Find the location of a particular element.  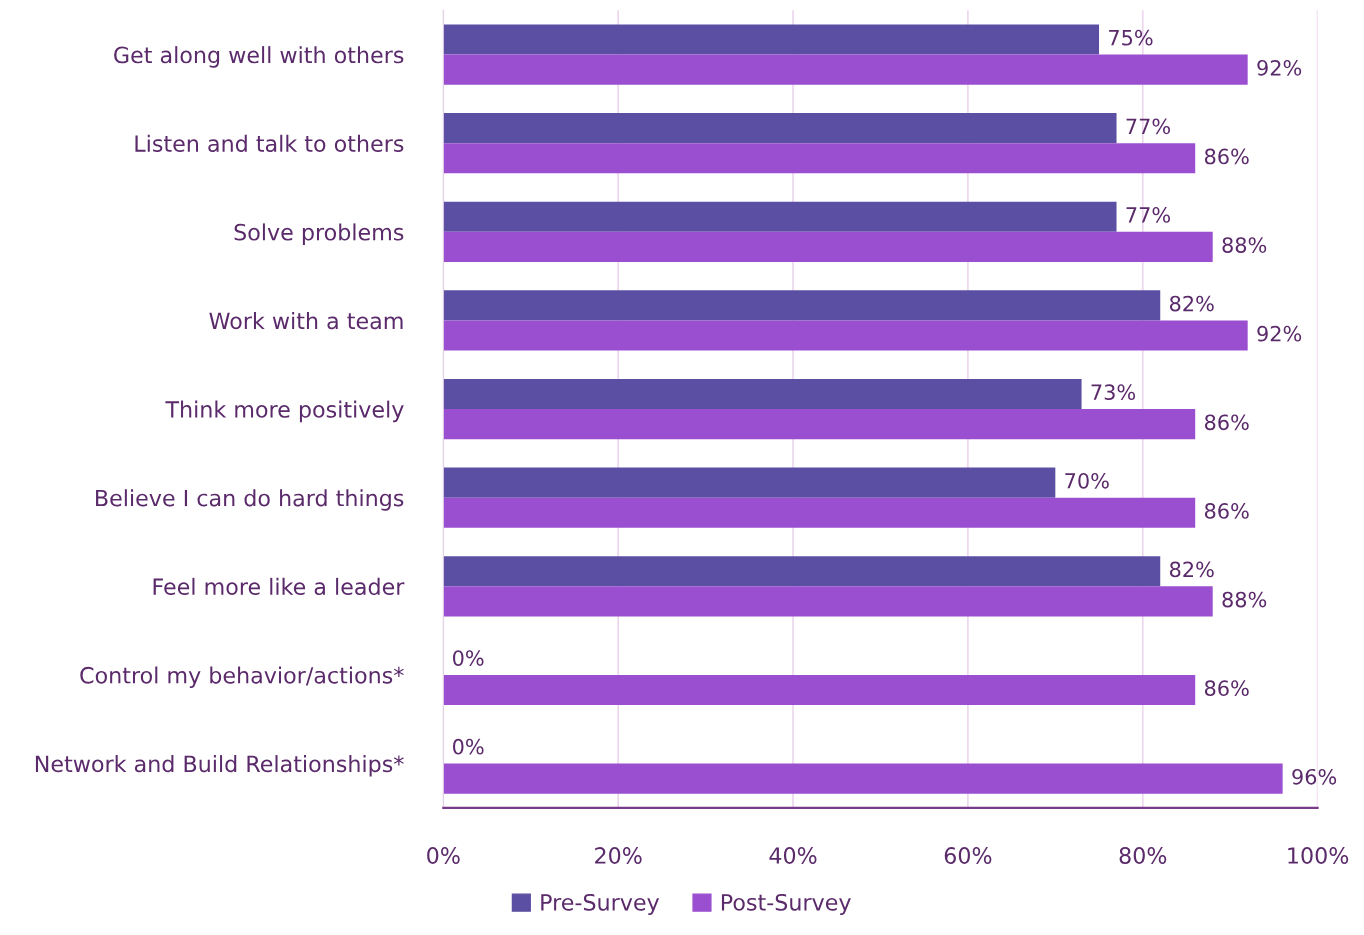

y-tick-label: Solve problems is located at coordinates (319, 234).